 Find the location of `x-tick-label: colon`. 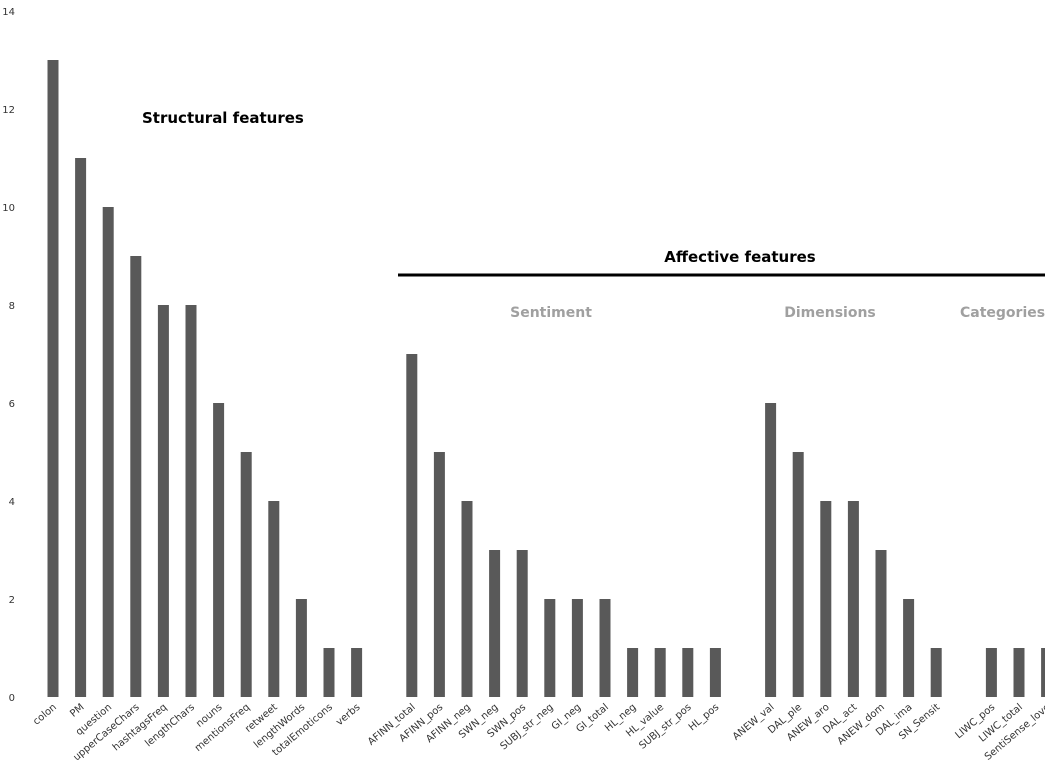

x-tick-label: colon is located at coordinates (45, 715).